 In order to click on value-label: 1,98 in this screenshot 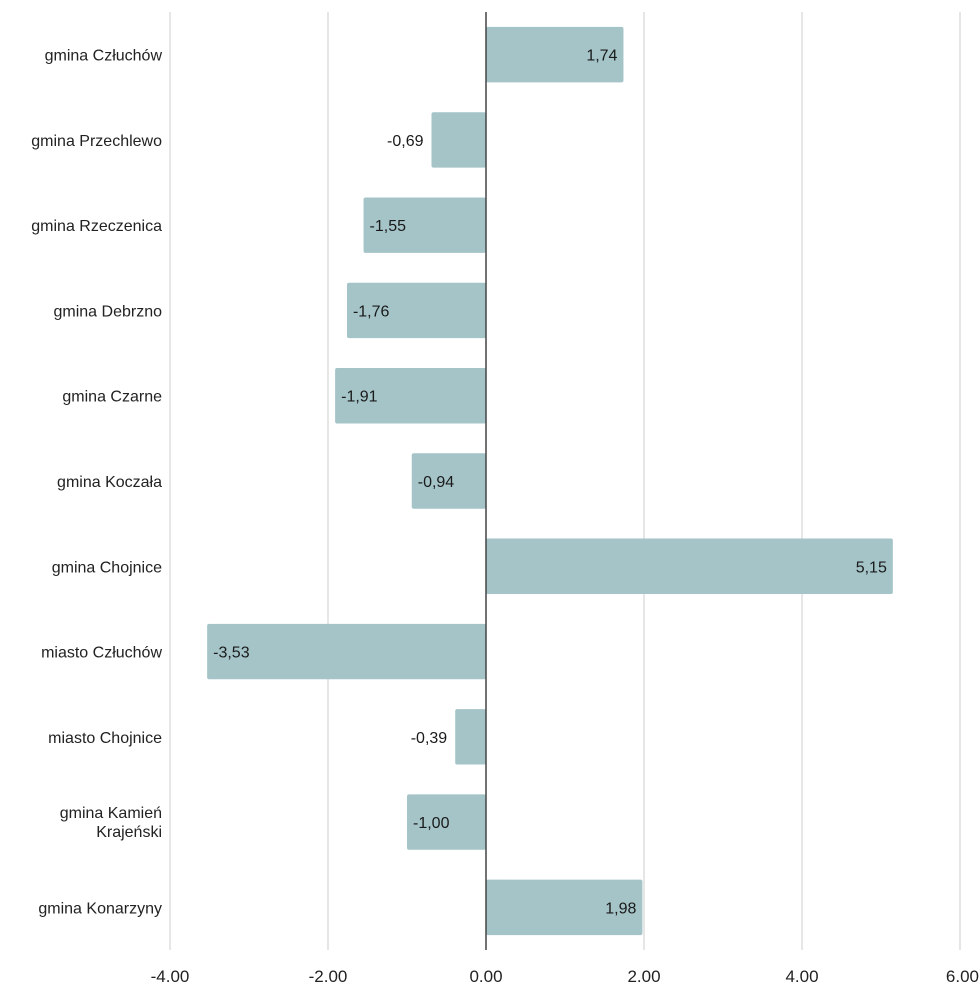, I will do `click(620, 908)`.